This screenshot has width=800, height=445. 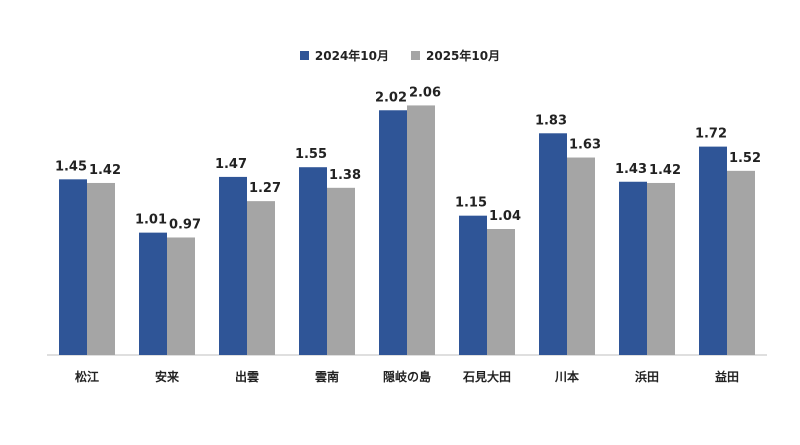 What do you see at coordinates (471, 203) in the screenshot?
I see `value-label-2024-5: 1.15` at bounding box center [471, 203].